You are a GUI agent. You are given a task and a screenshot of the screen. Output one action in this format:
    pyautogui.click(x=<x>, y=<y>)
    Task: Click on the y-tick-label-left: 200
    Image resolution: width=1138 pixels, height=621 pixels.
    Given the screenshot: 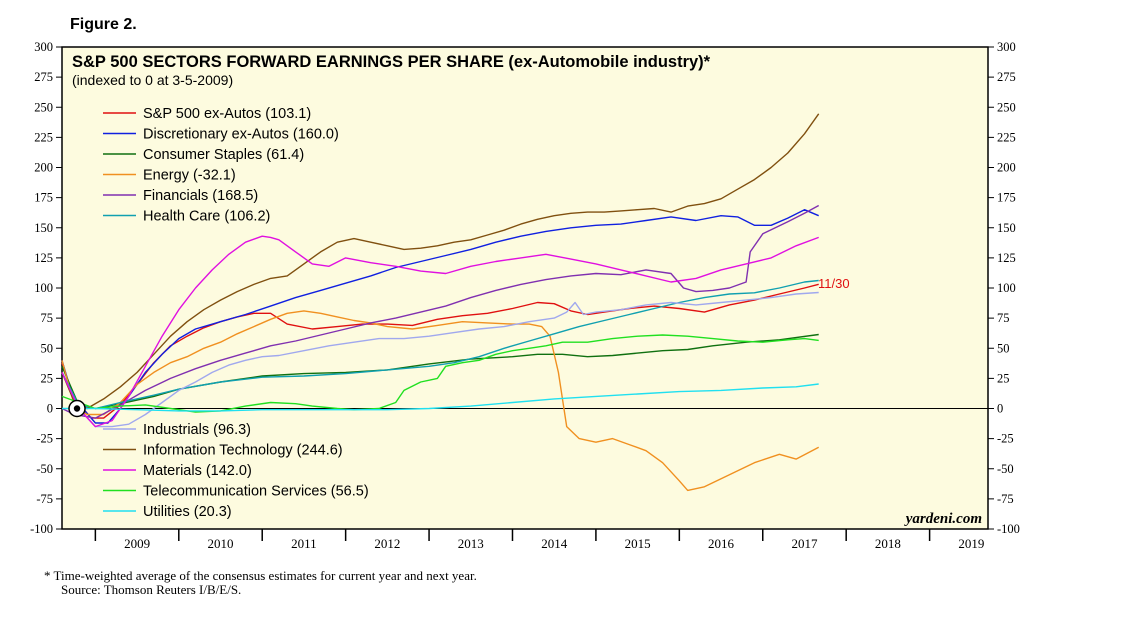 What is the action you would take?
    pyautogui.click(x=43, y=168)
    